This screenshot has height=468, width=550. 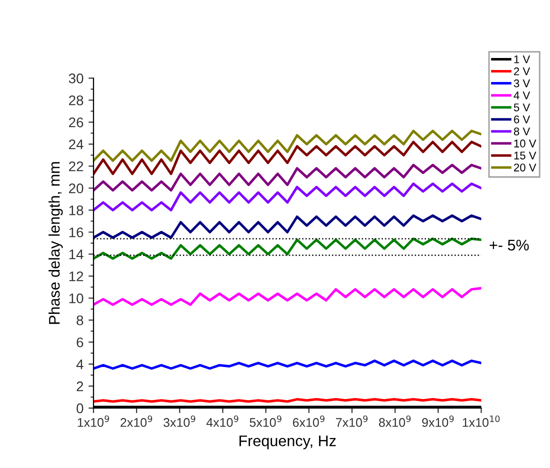 What do you see at coordinates (80, 408) in the screenshot?
I see `y-tick-label: 0` at bounding box center [80, 408].